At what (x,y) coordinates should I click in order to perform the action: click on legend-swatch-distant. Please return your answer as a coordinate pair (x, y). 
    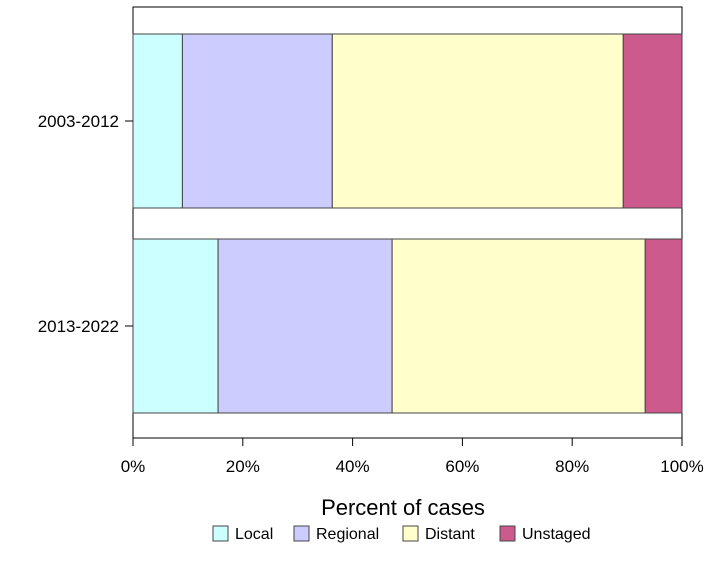
    Looking at the image, I should click on (410, 533).